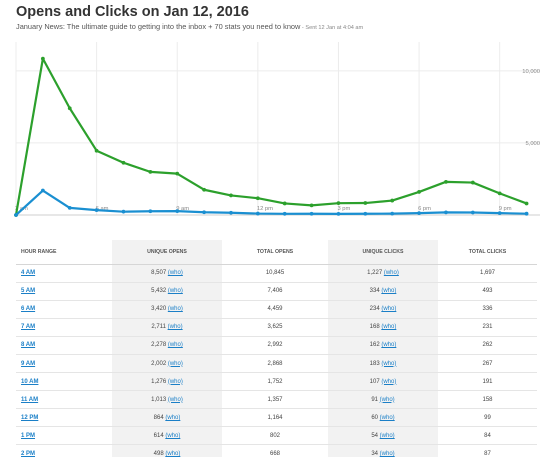 The height and width of the screenshot is (457, 552). What do you see at coordinates (30, 381) in the screenshot?
I see `hour-range-link: 10 AM` at bounding box center [30, 381].